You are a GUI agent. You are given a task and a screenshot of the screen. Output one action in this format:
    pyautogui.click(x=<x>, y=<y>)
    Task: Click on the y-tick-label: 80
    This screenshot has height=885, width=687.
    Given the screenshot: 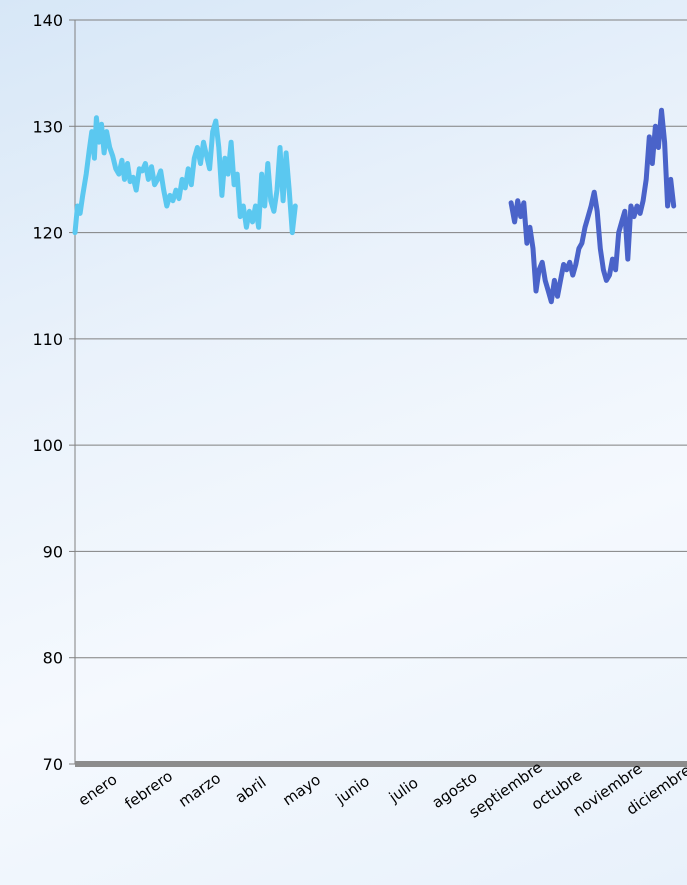 What is the action you would take?
    pyautogui.click(x=53, y=658)
    